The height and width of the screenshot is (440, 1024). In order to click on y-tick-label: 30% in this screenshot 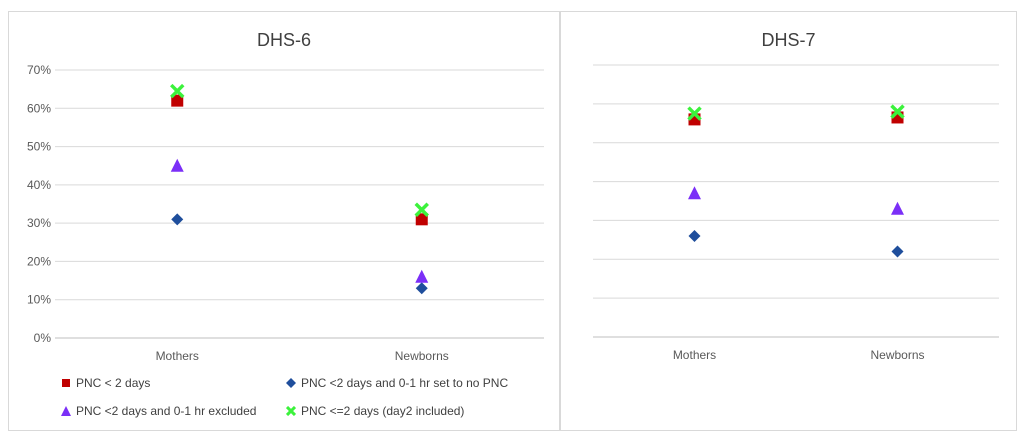, I will do `click(39, 223)`.